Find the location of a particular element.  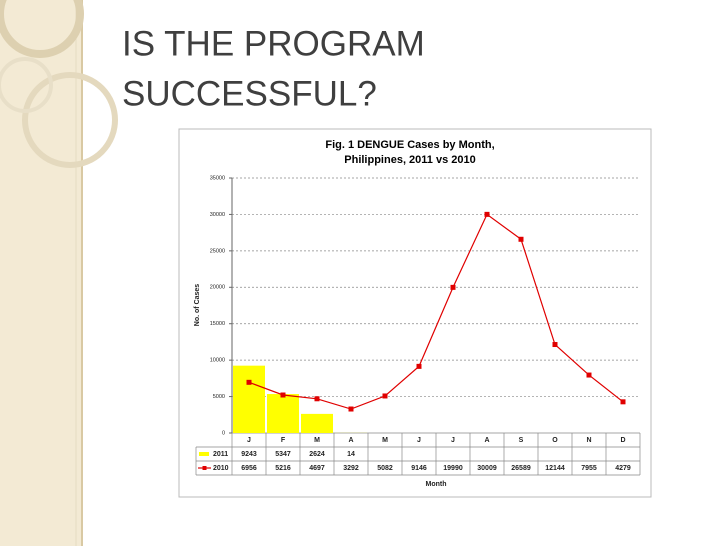

table-value: 4279 is located at coordinates (623, 468).